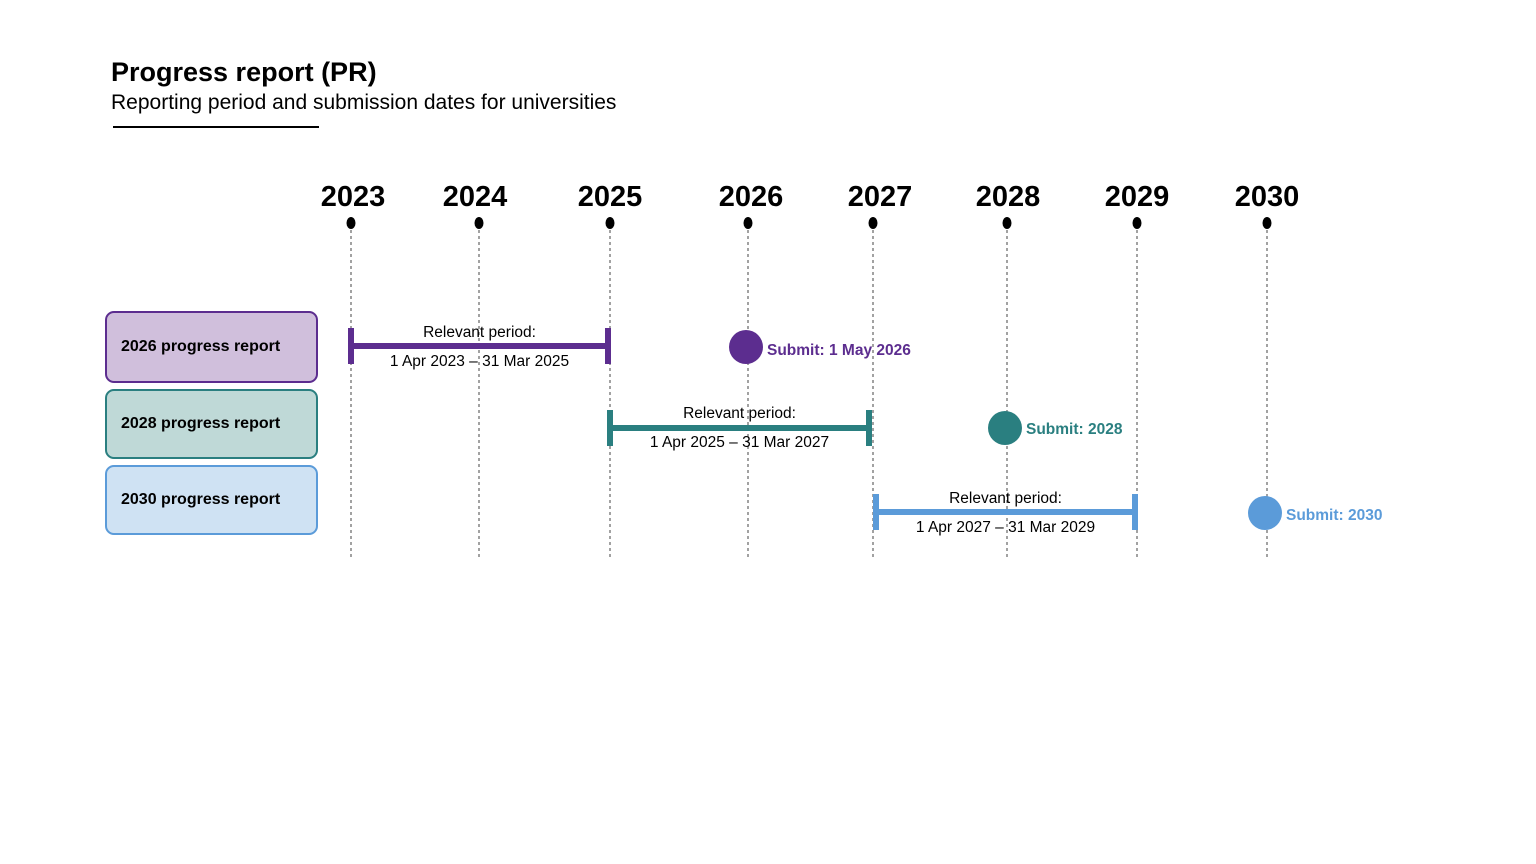  I want to click on period-range: 1 Apr 2027 – 31 Mar 2029, so click(1005, 527).